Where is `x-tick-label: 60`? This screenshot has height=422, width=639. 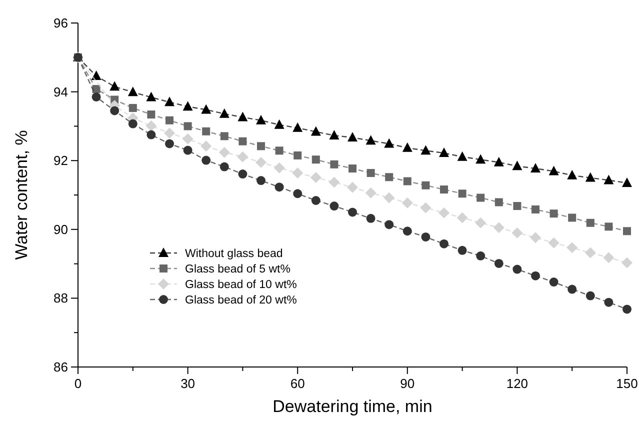
x-tick-label: 60 is located at coordinates (297, 383).